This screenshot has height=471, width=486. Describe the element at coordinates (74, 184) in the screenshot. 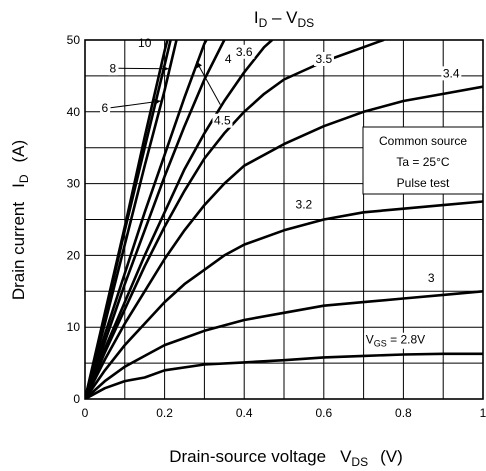

I see `y-tick-label: 30` at that location.